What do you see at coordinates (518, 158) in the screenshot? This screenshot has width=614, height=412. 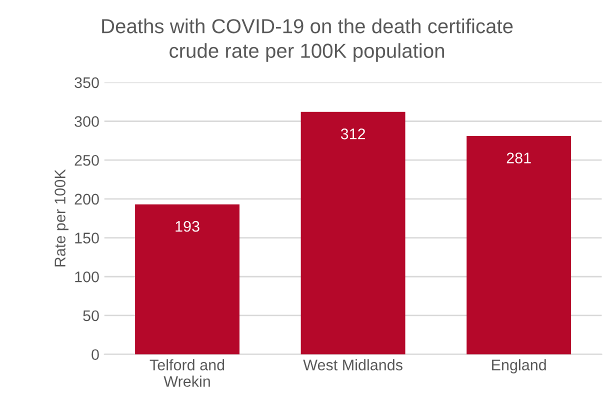 I see `data-label: 281` at bounding box center [518, 158].